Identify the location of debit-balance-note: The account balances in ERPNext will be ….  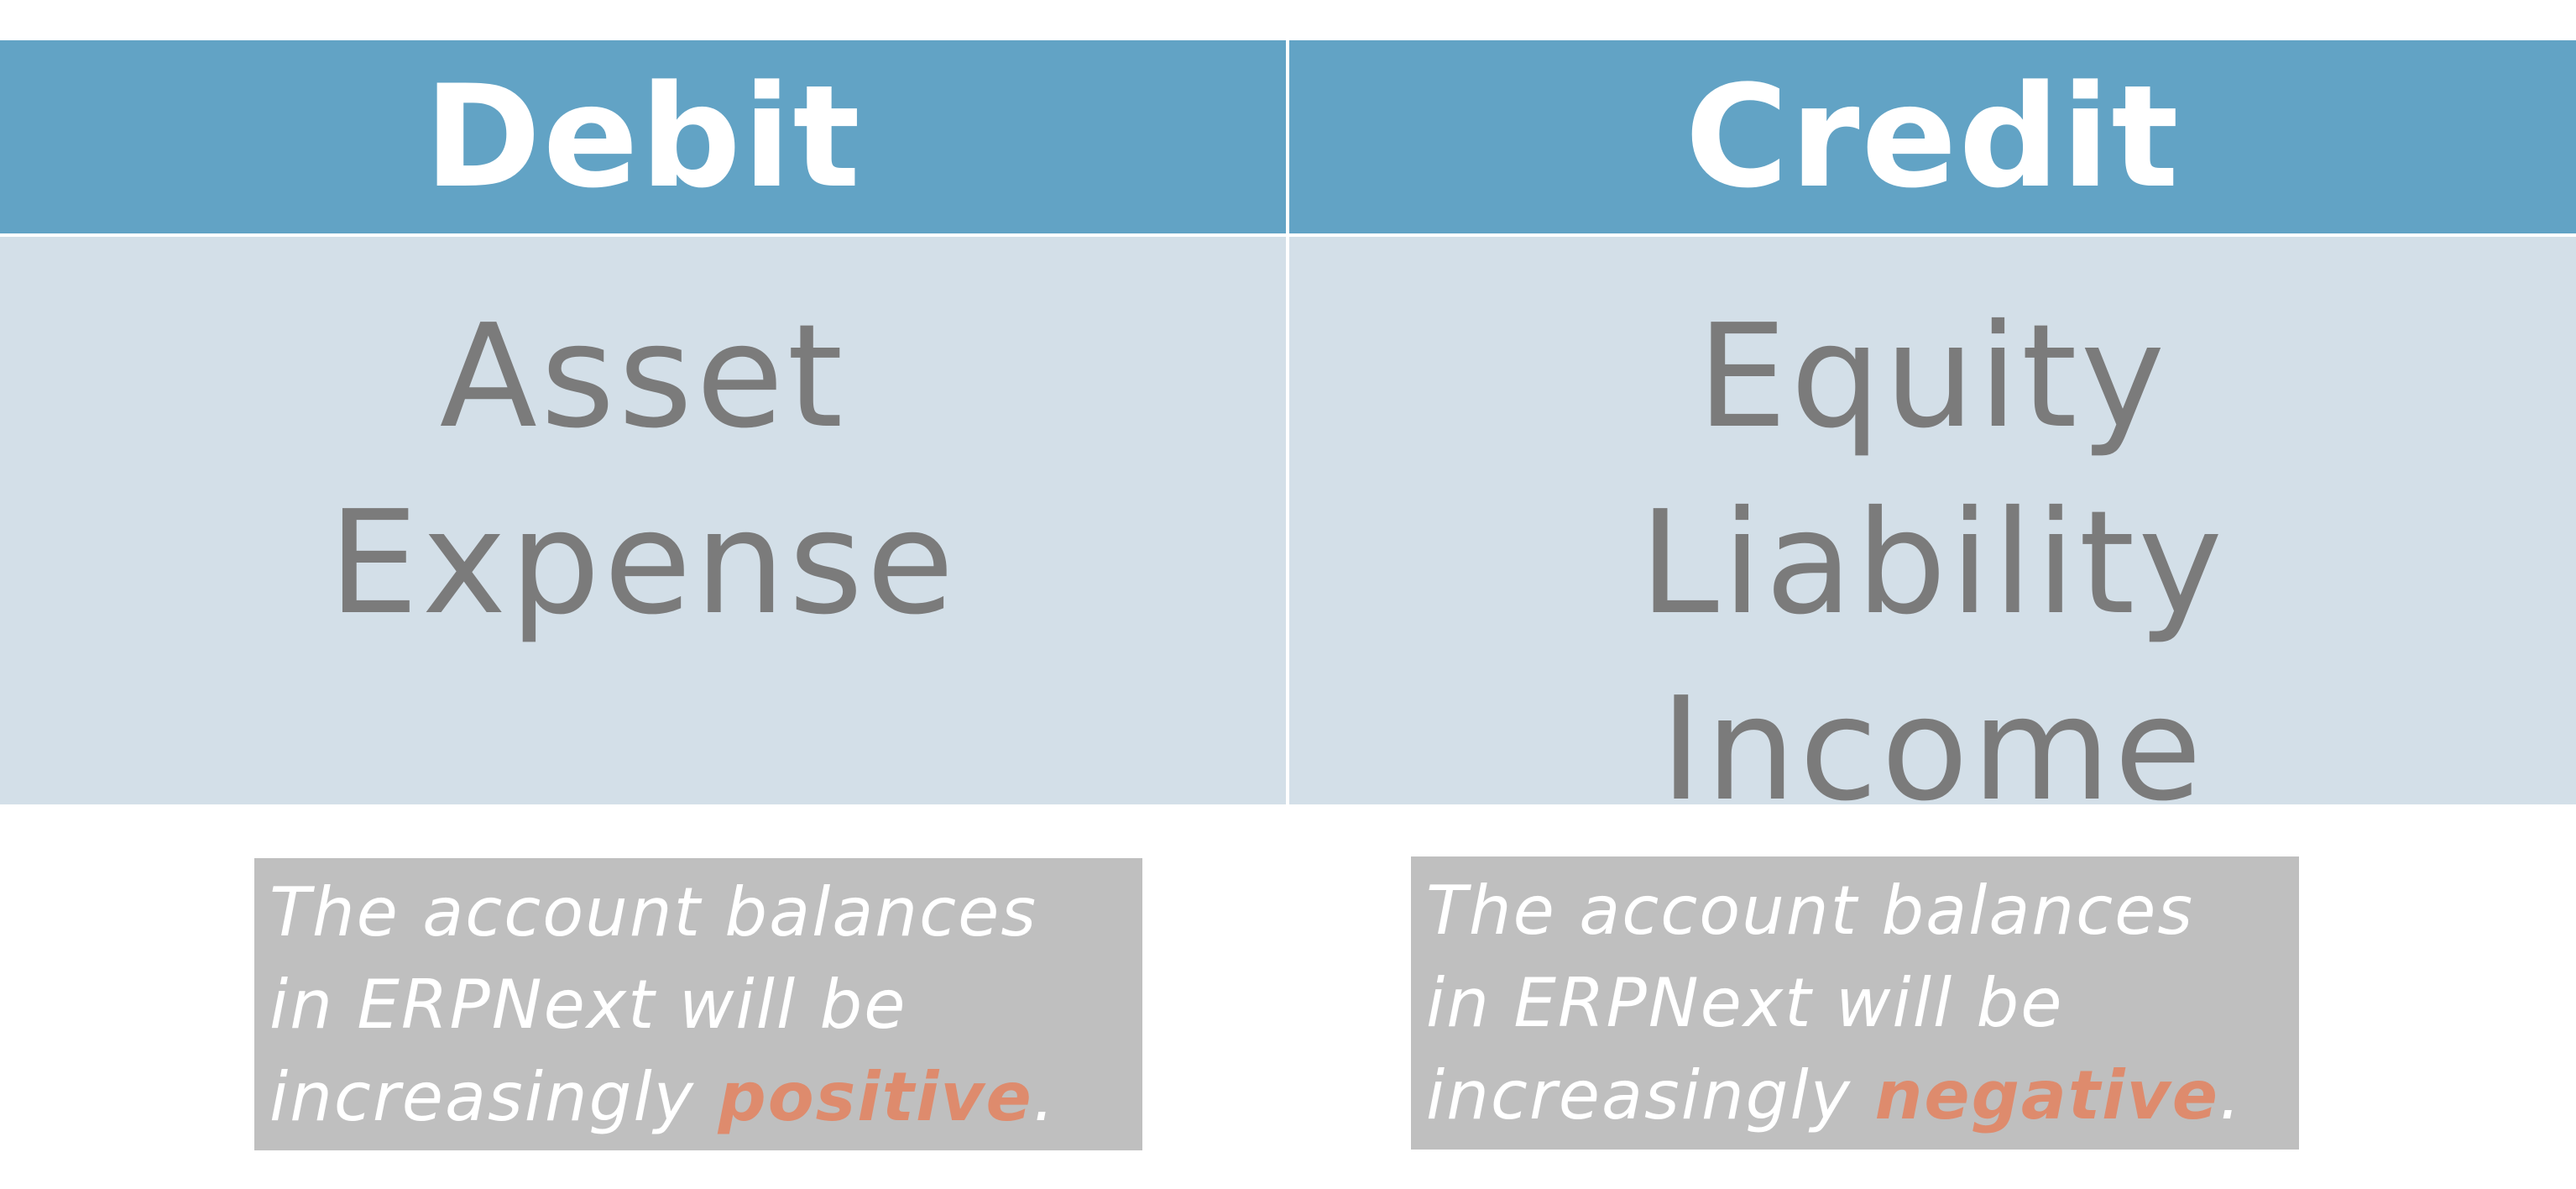
(698, 1004).